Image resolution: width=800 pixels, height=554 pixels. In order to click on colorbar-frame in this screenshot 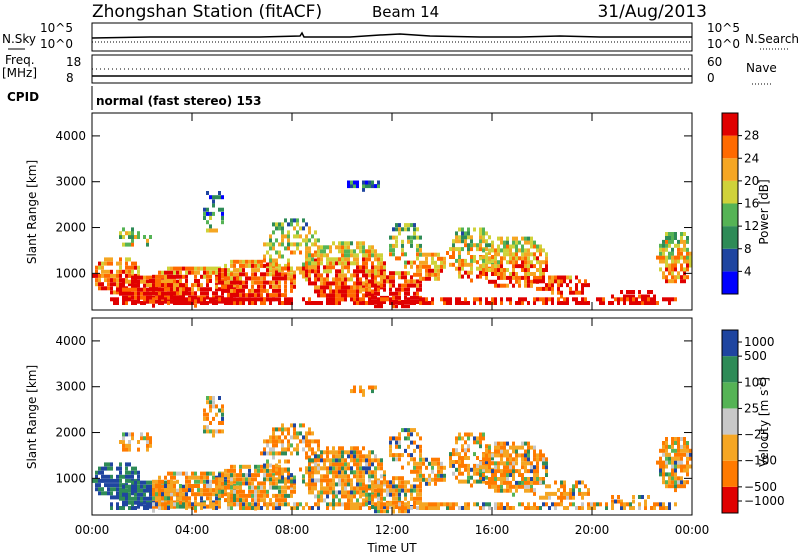, I will do `click(730, 421)`.